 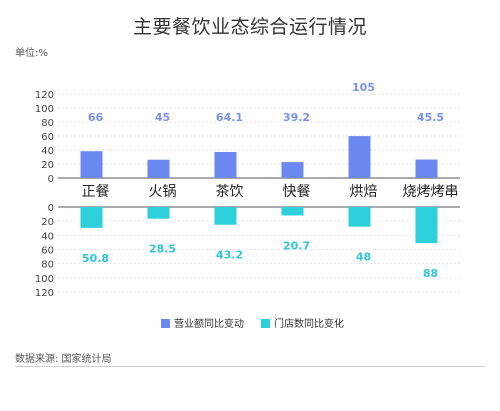 I want to click on y-tick-label-bottom: 80, so click(x=47, y=265).